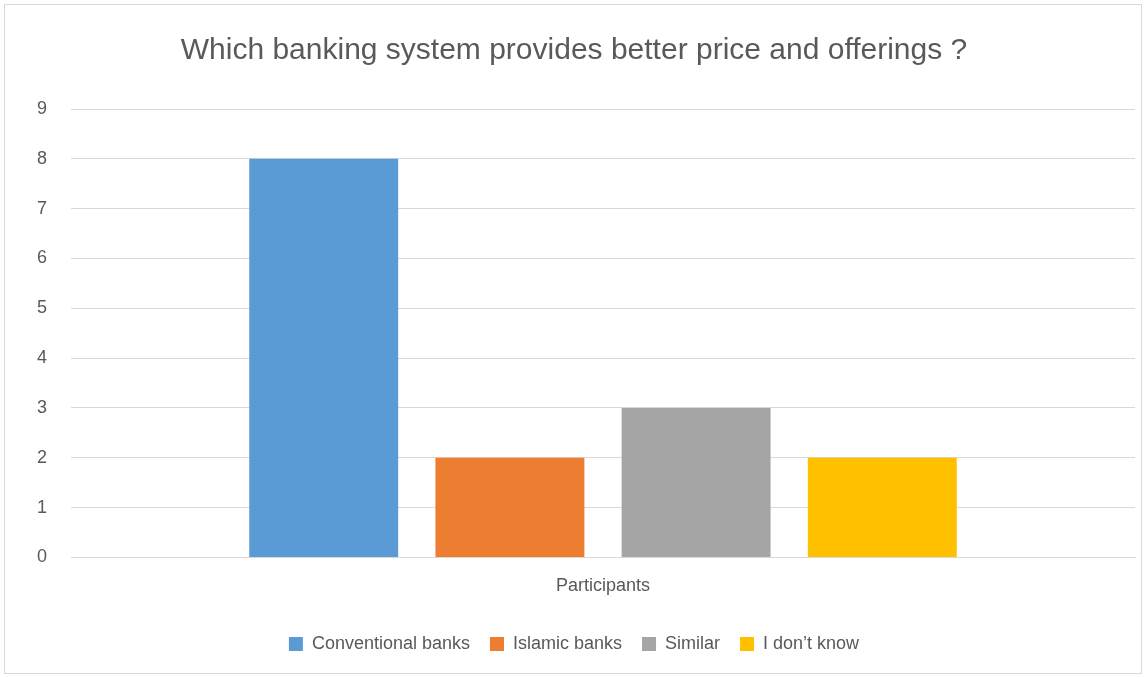 This screenshot has height=677, width=1145. What do you see at coordinates (42, 456) in the screenshot?
I see `y-tick-label: 2` at bounding box center [42, 456].